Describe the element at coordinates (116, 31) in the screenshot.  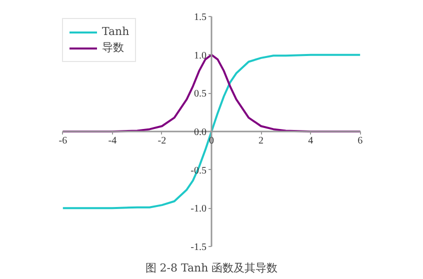
I see `legend-label: Tanh` at that location.